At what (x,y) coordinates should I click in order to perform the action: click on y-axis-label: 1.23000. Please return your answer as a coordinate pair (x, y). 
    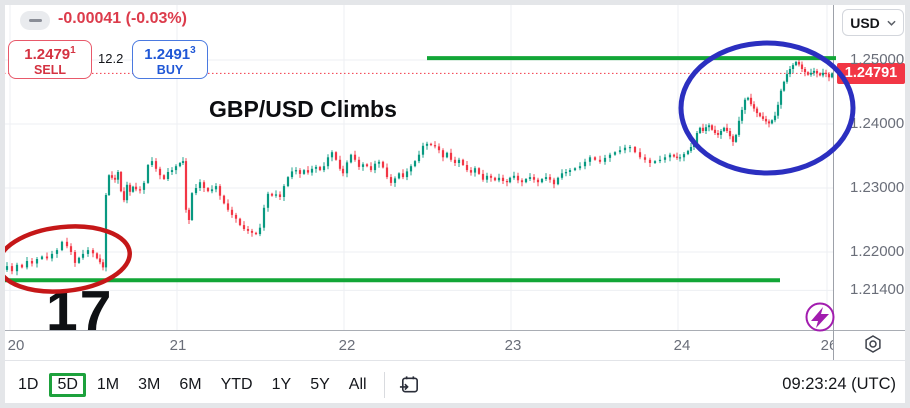
    Looking at the image, I should click on (877, 187).